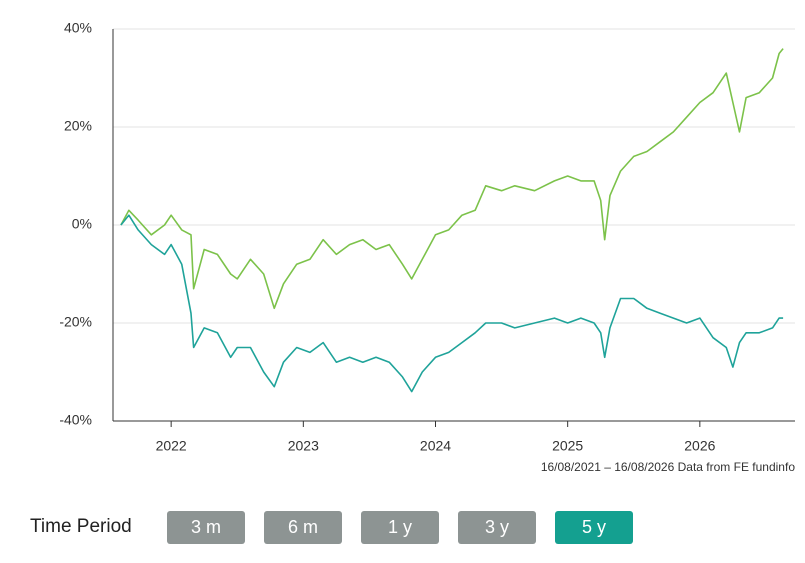 The height and width of the screenshot is (563, 805). I want to click on time-period-button-label: 3 y, so click(497, 527).